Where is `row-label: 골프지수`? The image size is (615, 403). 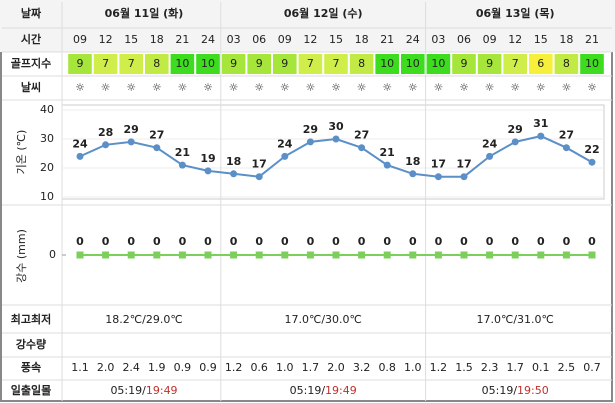
row-label: 골프지수 is located at coordinates (31, 63).